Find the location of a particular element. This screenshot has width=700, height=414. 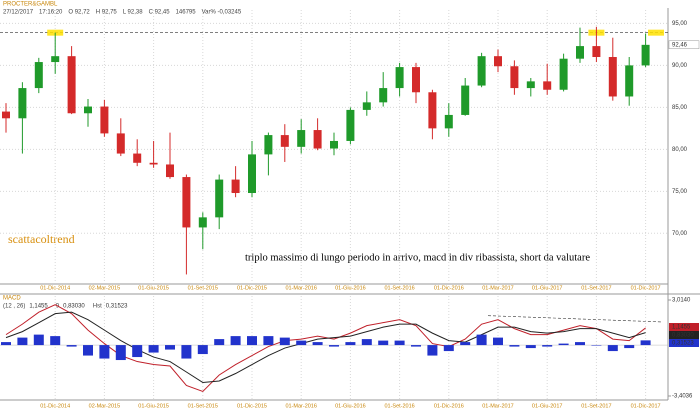

value-tag-label: 1,1455 is located at coordinates (681, 328).